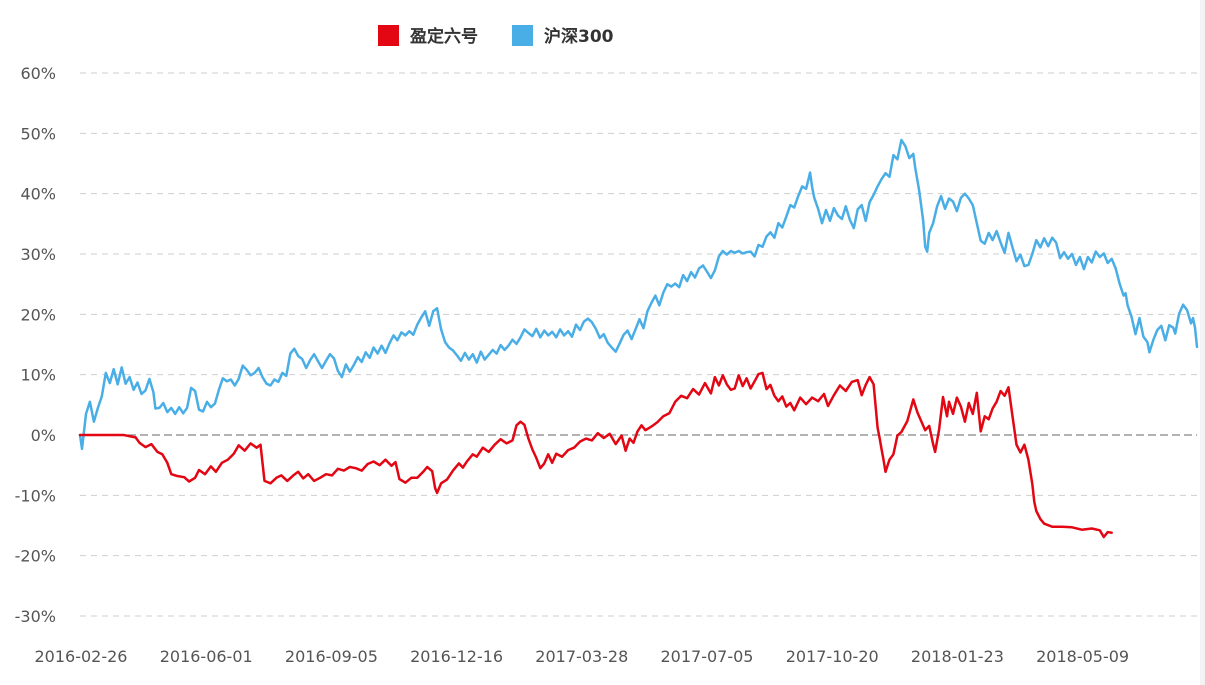  I want to click on y-axis-tick-labels: 60% 50% 40% 30% 20% 10% 0% -10% -20% -30%, so click(35, 345).